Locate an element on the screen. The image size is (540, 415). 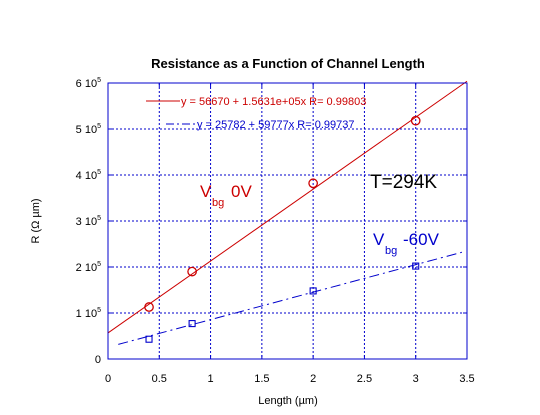
annotation-vbg0-main: V is located at coordinates (206, 191).